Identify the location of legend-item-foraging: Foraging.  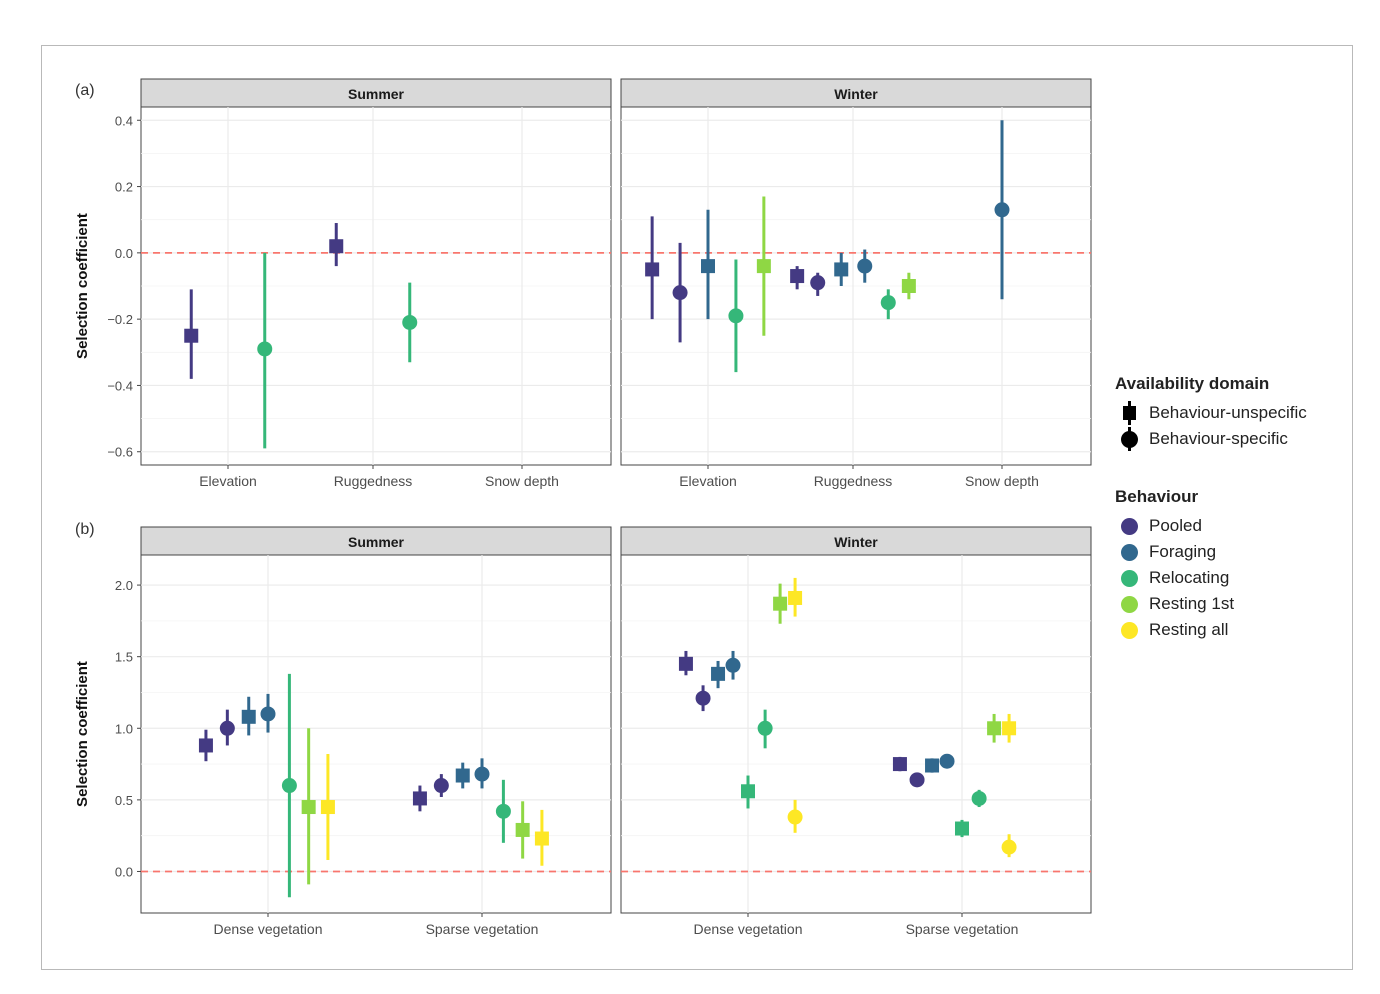
(1174, 552).